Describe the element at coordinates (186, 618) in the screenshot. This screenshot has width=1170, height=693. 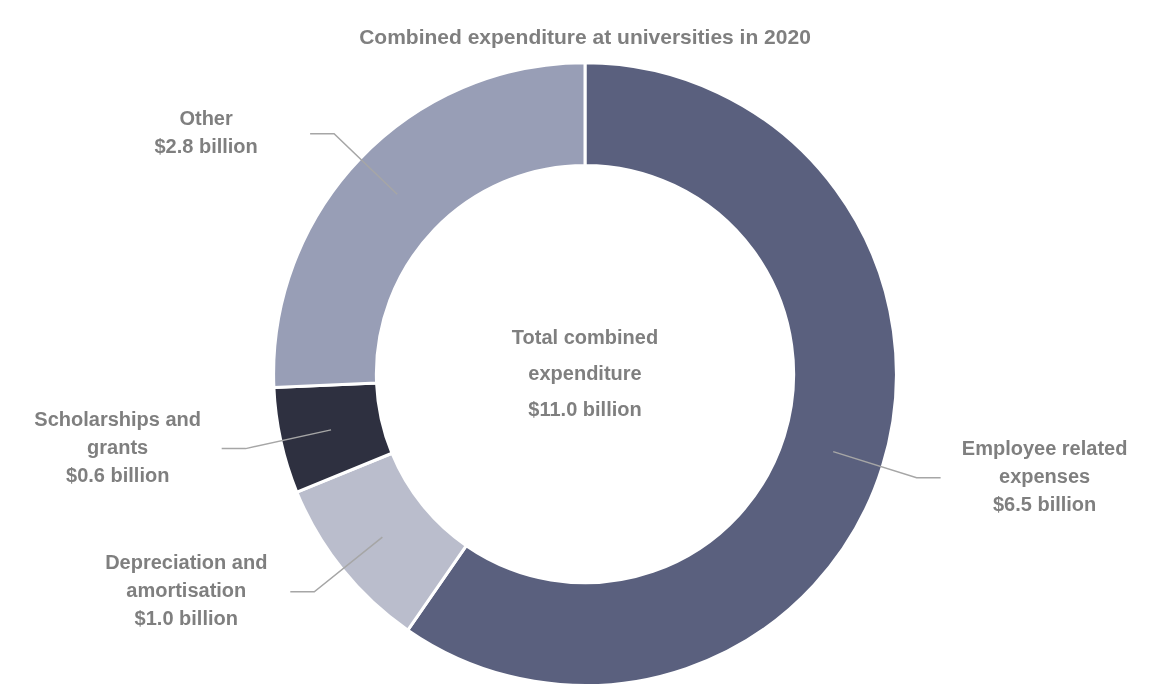
I see `data-label: $1.0 billion` at that location.